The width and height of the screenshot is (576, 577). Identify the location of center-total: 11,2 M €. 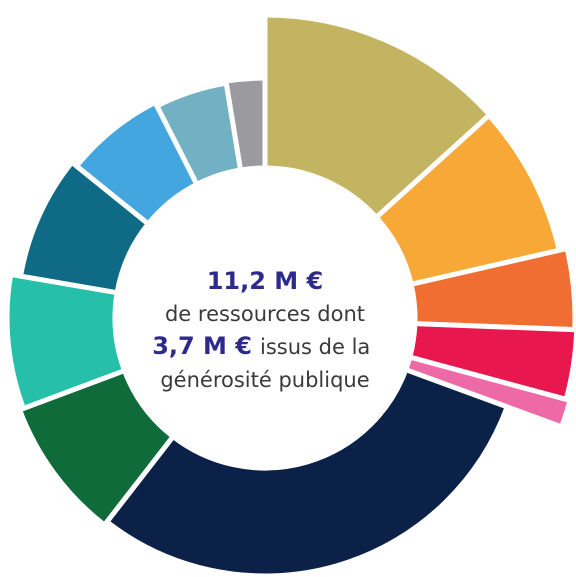
(265, 281).